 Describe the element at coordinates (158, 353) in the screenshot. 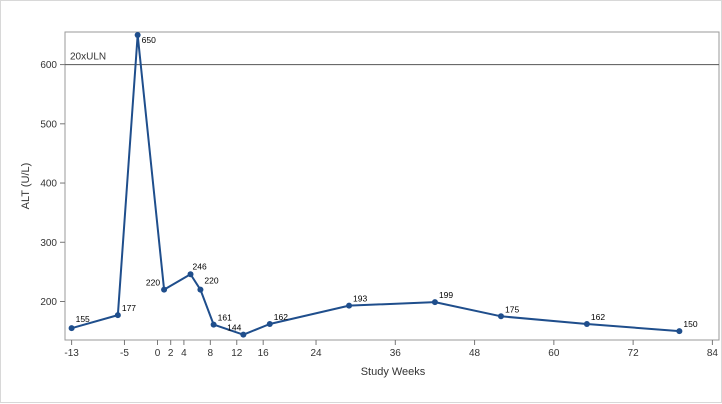

I see `x-tick-label: 0` at that location.